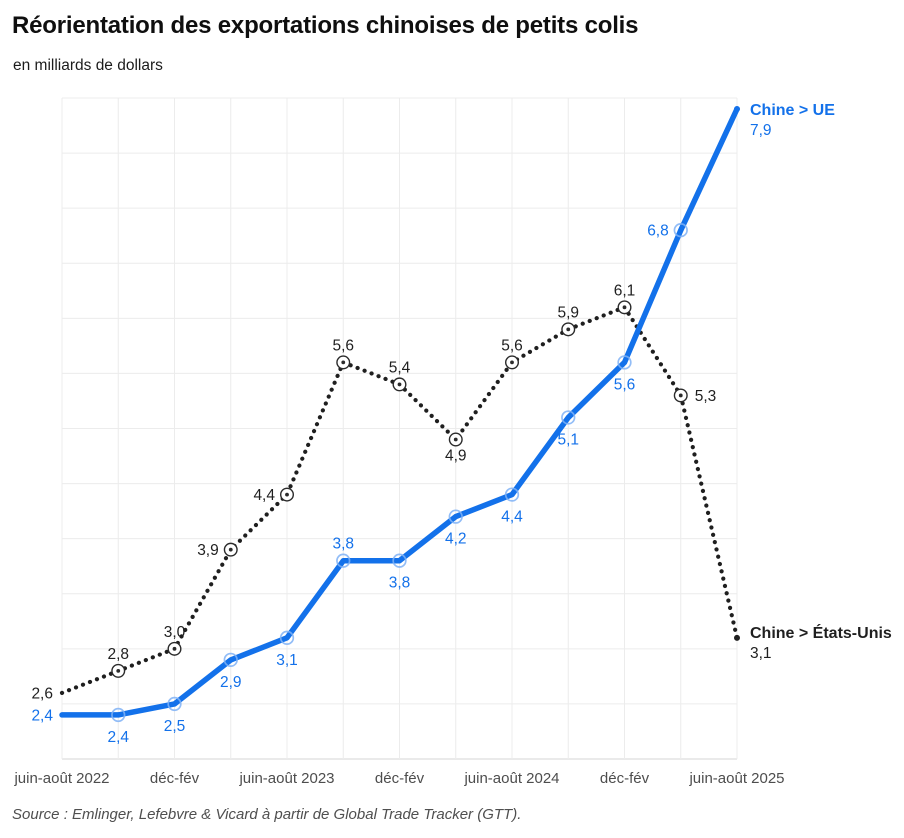 This screenshot has width=904, height=838. I want to click on point-label-chine-tats-unis: 4,4, so click(264, 495).